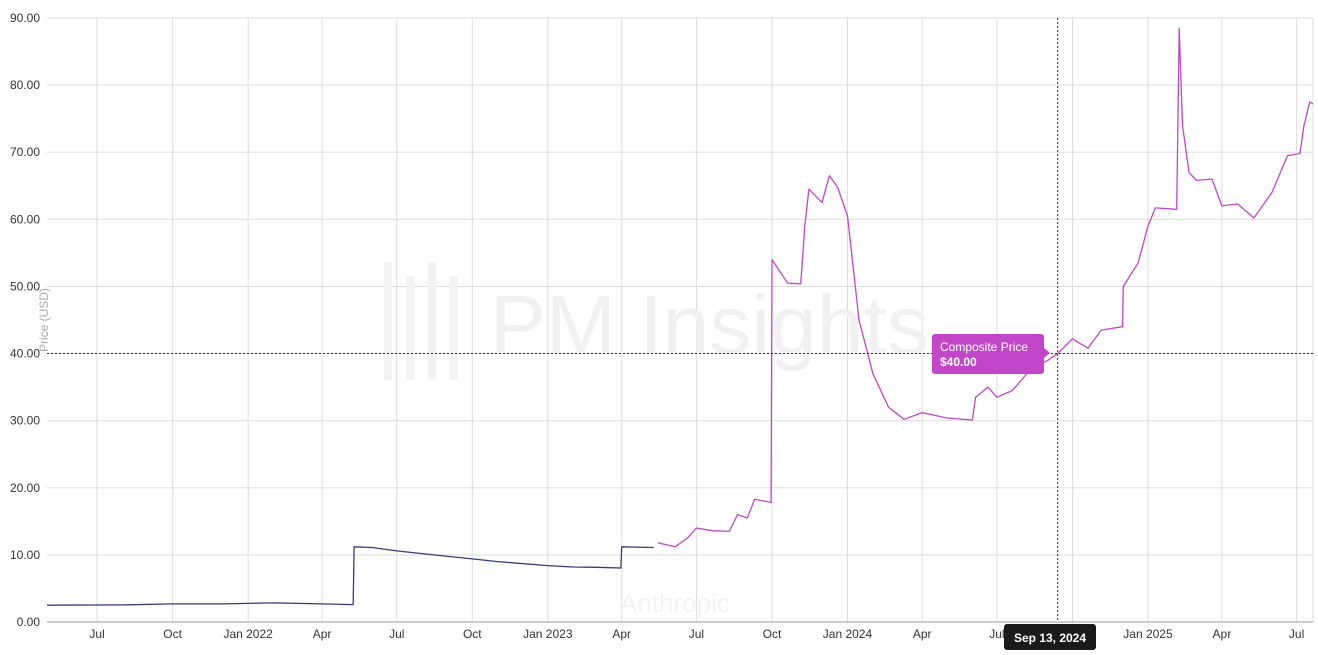 This screenshot has width=1318, height=655. Describe the element at coordinates (25, 152) in the screenshot. I see `y-tick-label: 70.00` at that location.